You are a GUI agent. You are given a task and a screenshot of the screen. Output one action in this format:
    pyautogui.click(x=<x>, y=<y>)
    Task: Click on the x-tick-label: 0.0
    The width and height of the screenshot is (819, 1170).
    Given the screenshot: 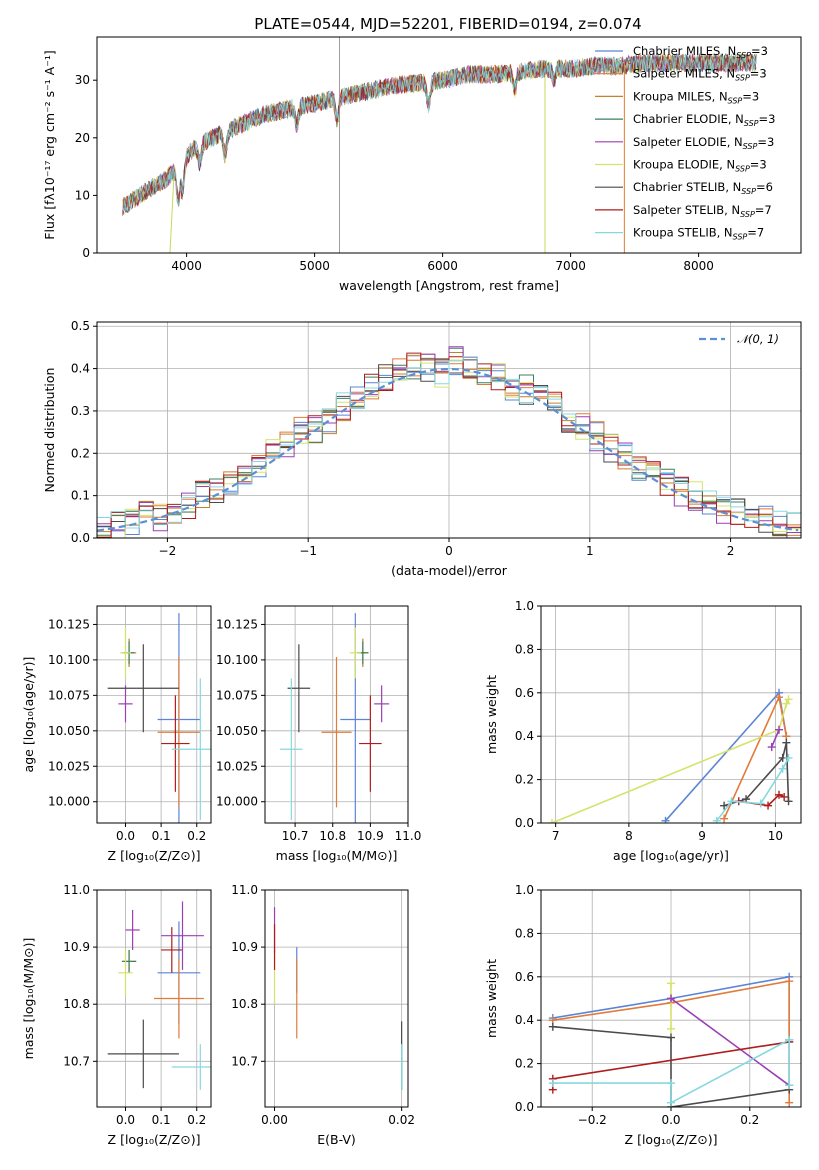 What is the action you would take?
    pyautogui.click(x=125, y=1120)
    